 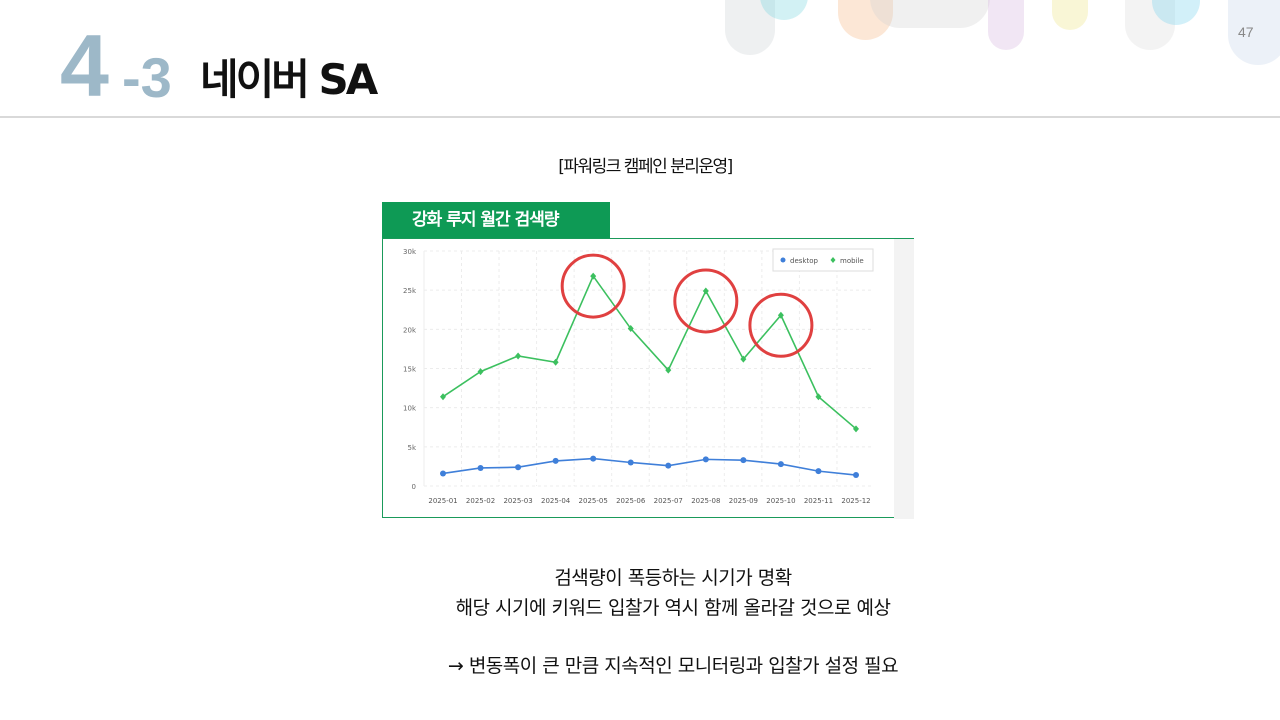 What do you see at coordinates (645, 167) in the screenshot?
I see `slide-subtitle: [파워링크 캠페인 분리운영]` at bounding box center [645, 167].